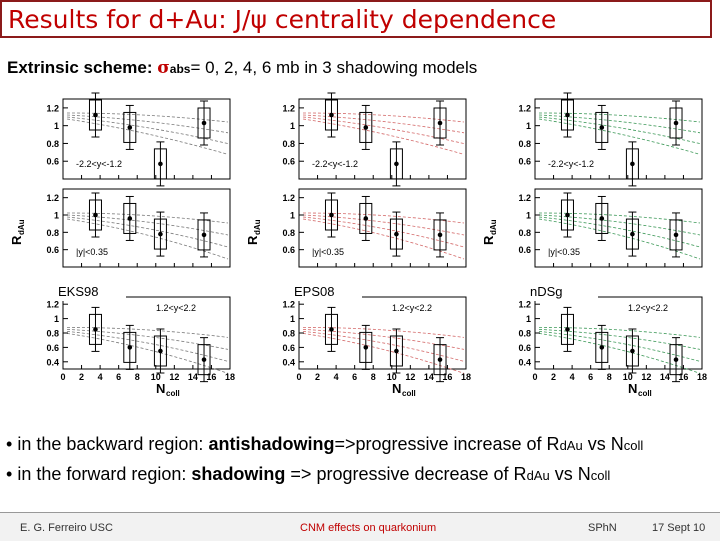 The image size is (720, 541). Describe the element at coordinates (590, 377) in the screenshot. I see `x-tick-label: 6` at that location.